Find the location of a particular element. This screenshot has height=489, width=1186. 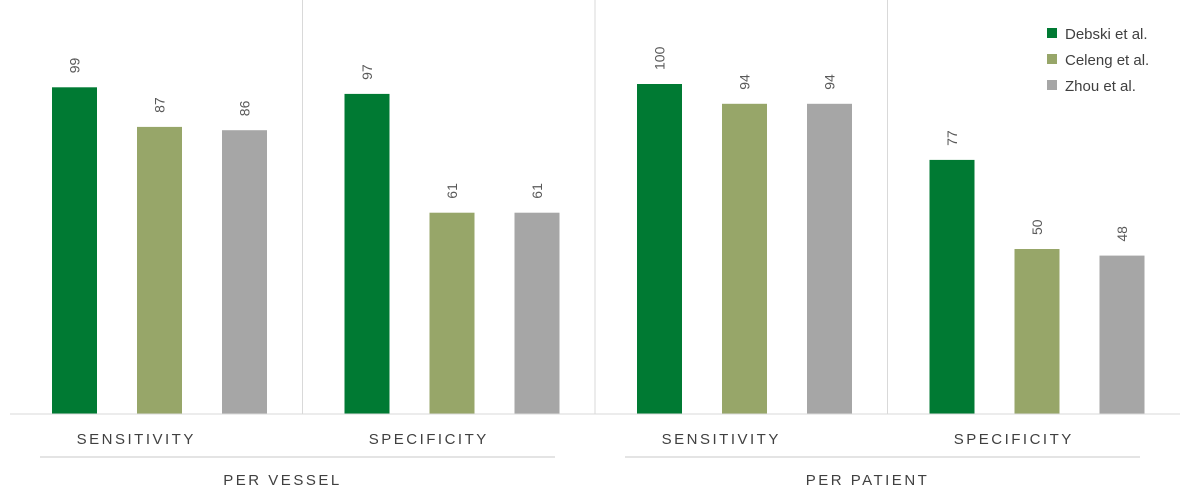

value-label: 77 is located at coordinates (952, 138).